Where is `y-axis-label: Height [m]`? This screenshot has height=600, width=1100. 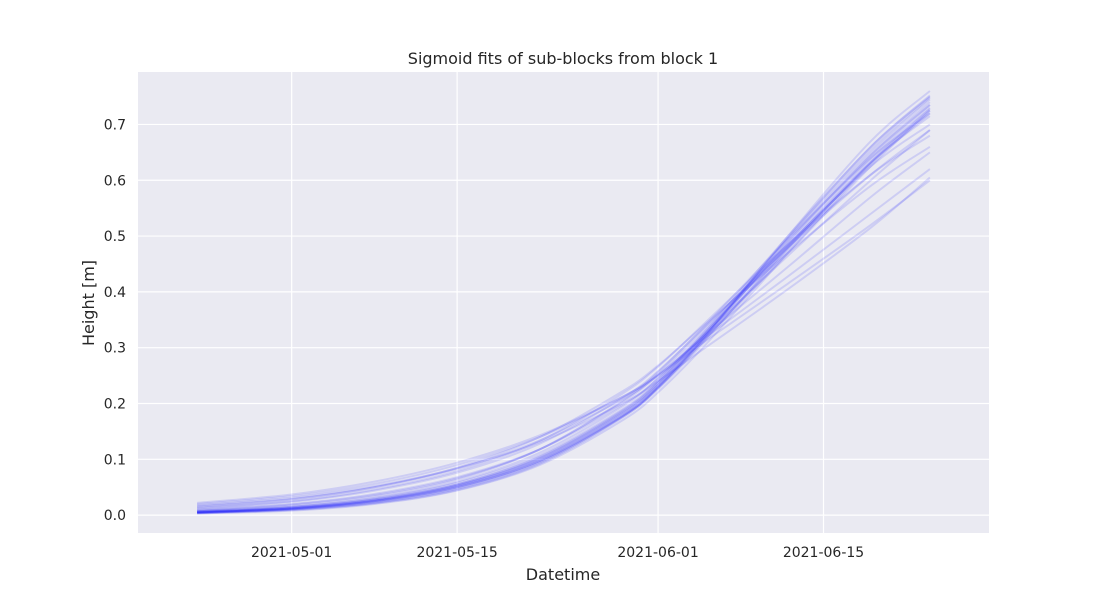 y-axis-label: Height [m] is located at coordinates (88, 303).